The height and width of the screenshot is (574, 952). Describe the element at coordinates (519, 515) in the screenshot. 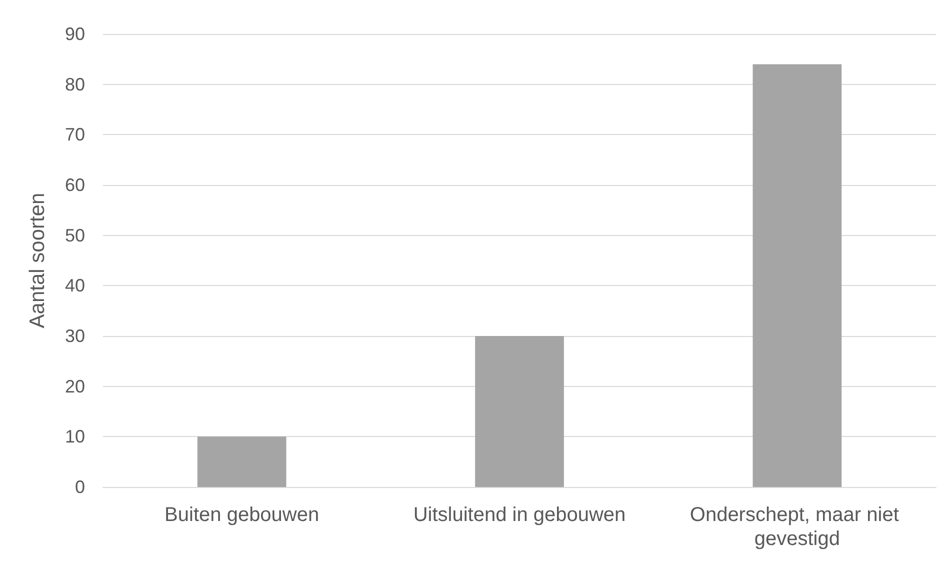

I see `x-tick-label: Uitsluitend in gebouwen` at that location.